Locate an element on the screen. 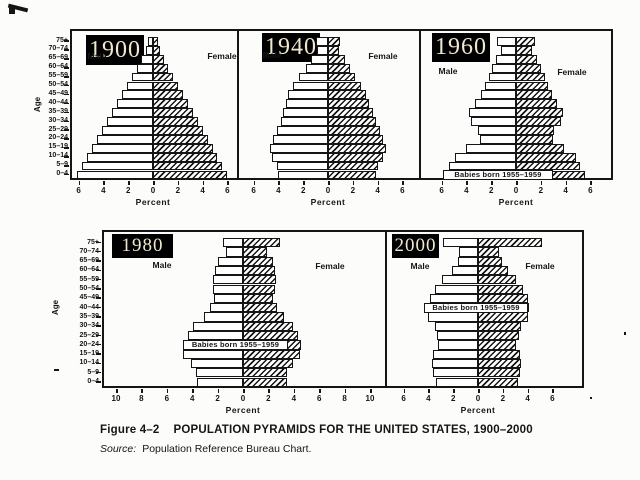 The width and height of the screenshot is (640, 480). bar-male-1900-60–64 is located at coordinates (144, 68).